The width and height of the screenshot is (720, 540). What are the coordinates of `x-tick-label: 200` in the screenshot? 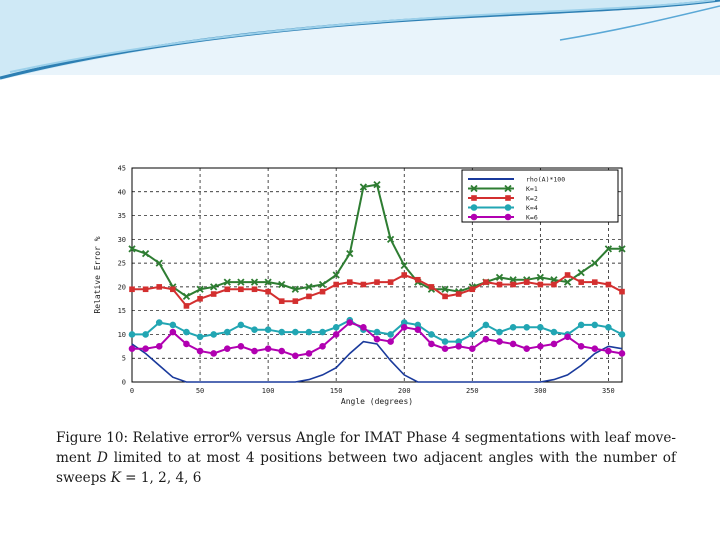 It's located at (404, 391).